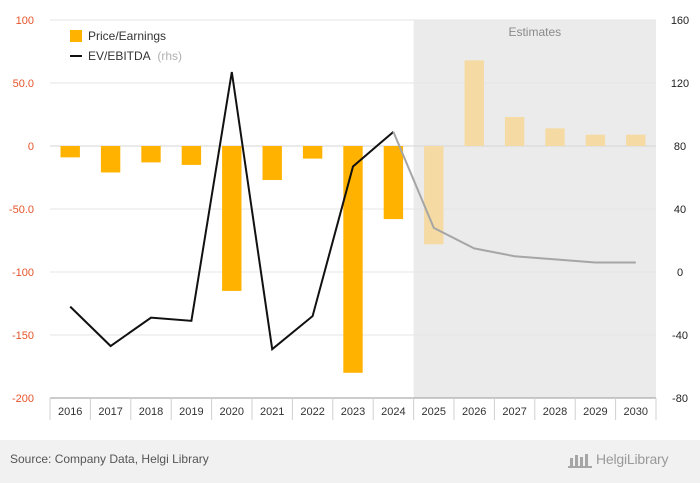  Describe the element at coordinates (272, 412) in the screenshot. I see `x-tick-label: 2021` at that location.